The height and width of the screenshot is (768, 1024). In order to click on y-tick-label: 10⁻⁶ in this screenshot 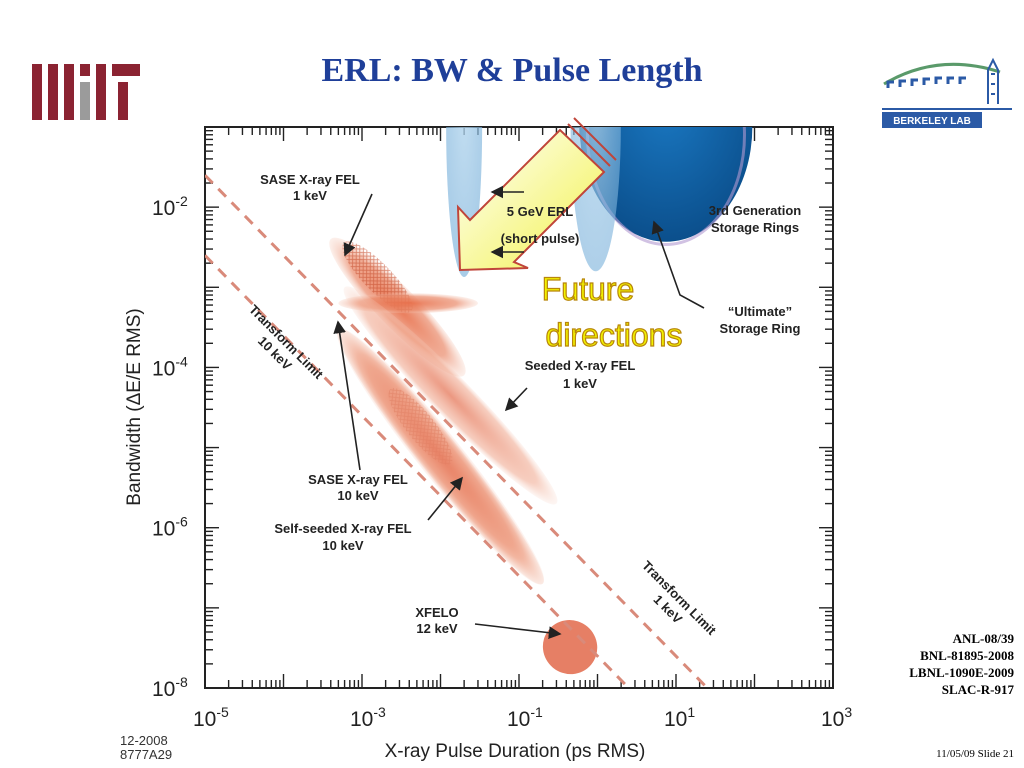, I will do `click(170, 527)`.